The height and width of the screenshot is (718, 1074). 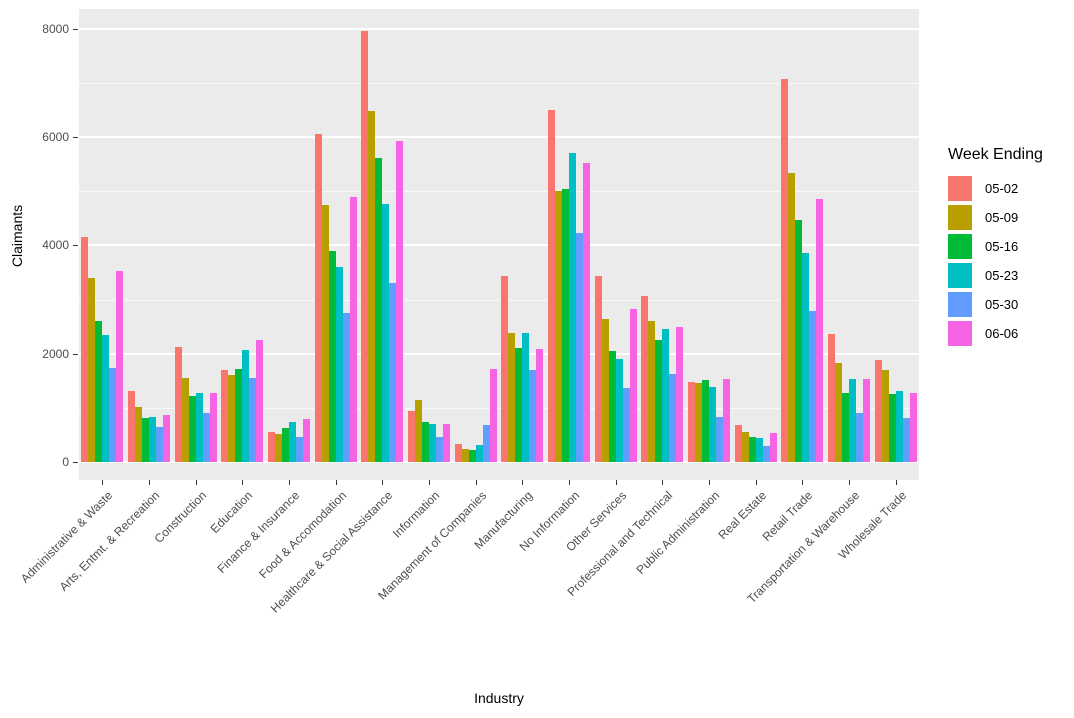 What do you see at coordinates (55, 245) in the screenshot?
I see `y-tick-label: 4000` at bounding box center [55, 245].